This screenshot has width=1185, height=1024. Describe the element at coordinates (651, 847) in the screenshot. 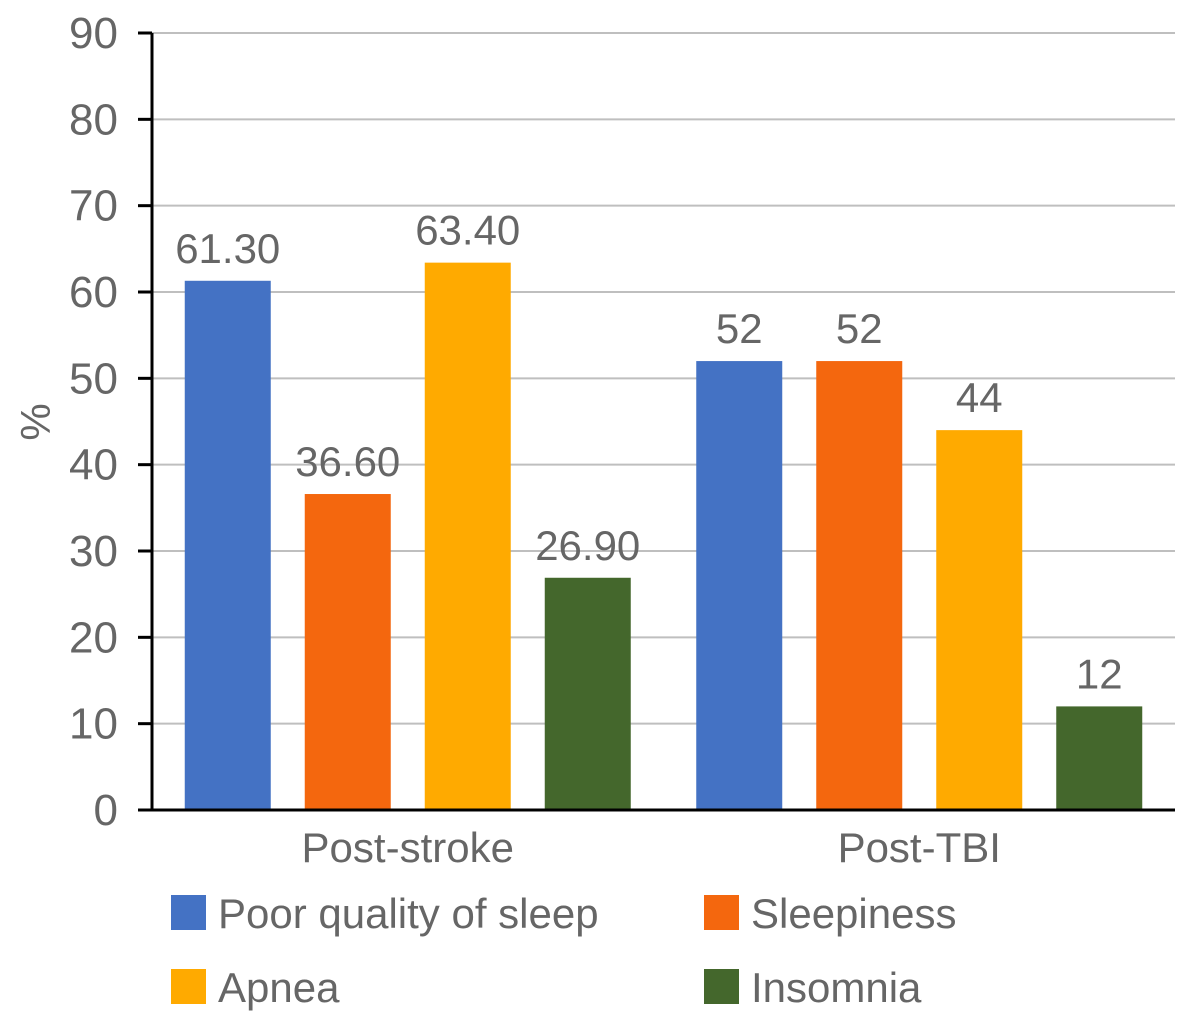

I see `category-labels: Post-stroke Post-TBI` at that location.